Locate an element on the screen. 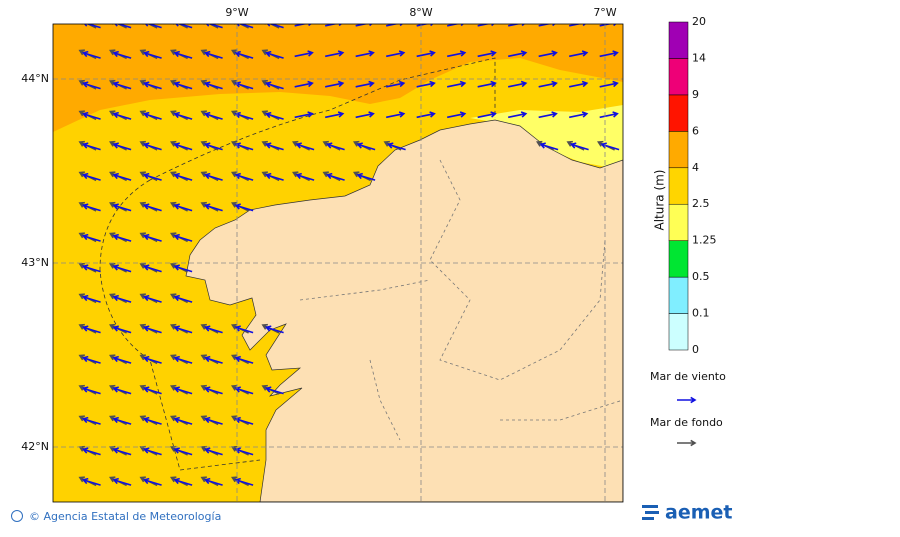  legend-arrows is located at coordinates (687, 421).